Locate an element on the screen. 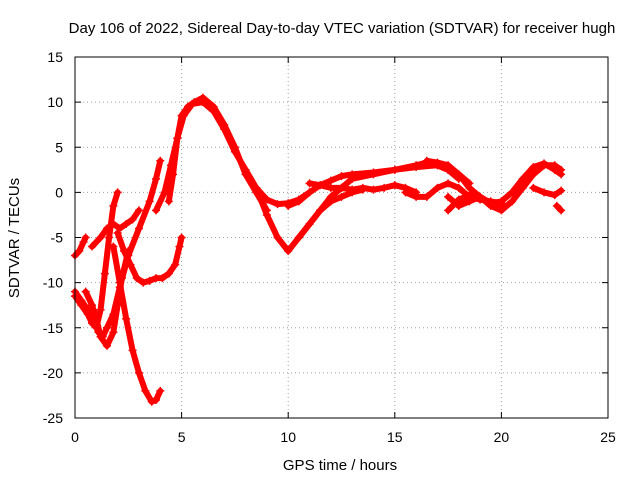  x-tick-label: 0 is located at coordinates (75, 437).